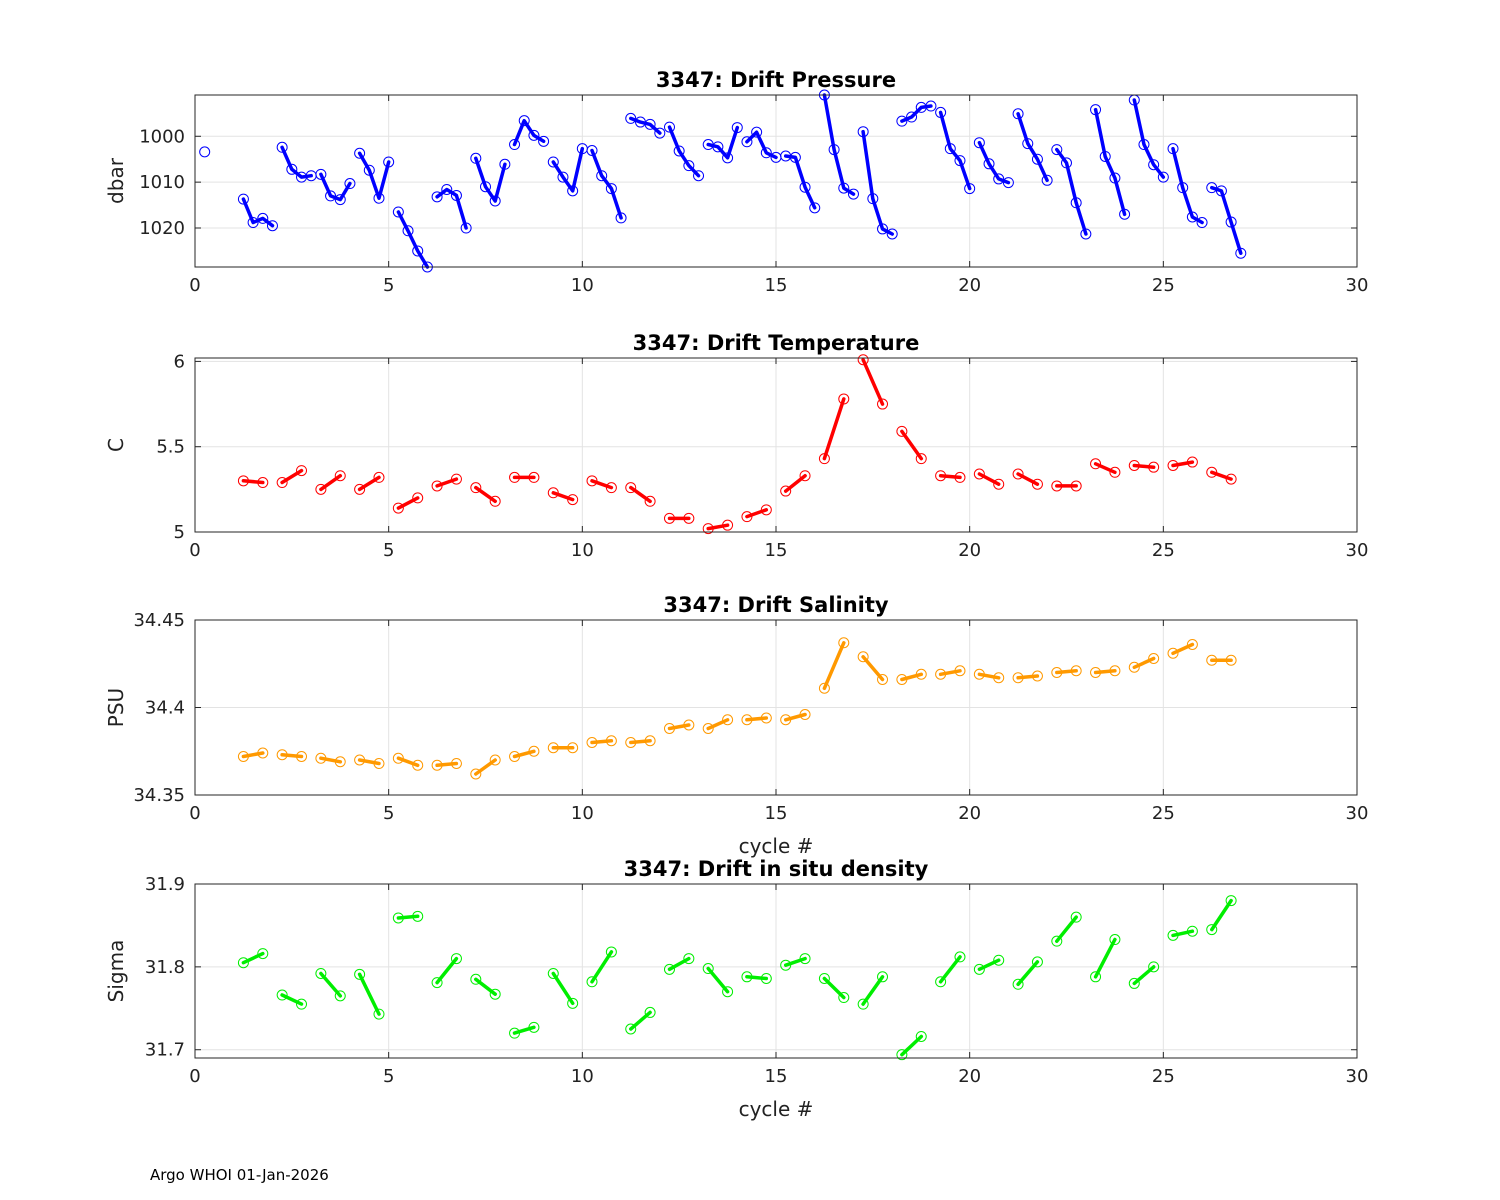 The image size is (1500, 1200). I want to click on x-tick-label: 15, so click(776, 813).